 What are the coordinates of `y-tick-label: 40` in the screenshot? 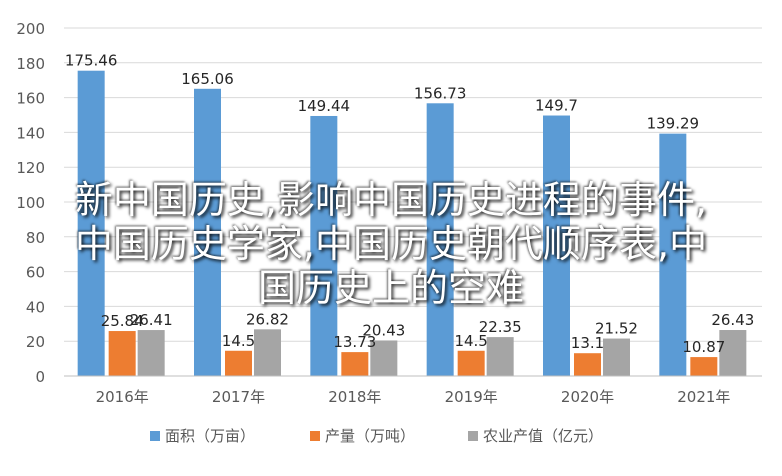 It's located at (35, 307).